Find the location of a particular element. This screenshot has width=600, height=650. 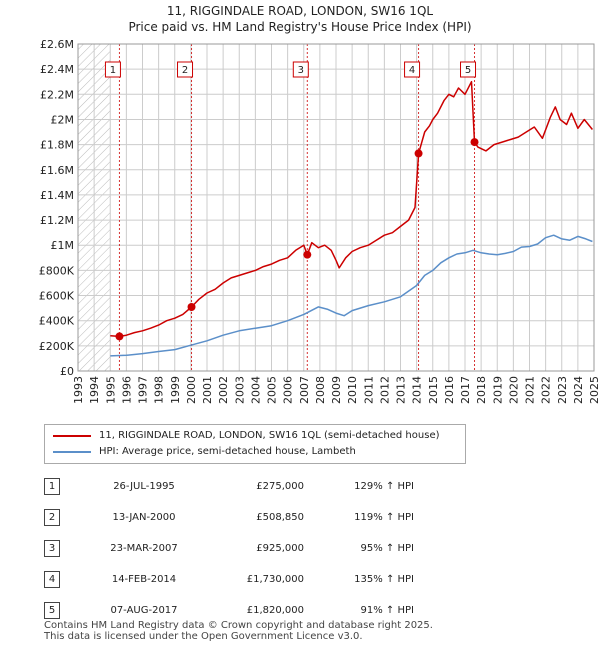

sale-number-badge: 2 is located at coordinates (52, 517).